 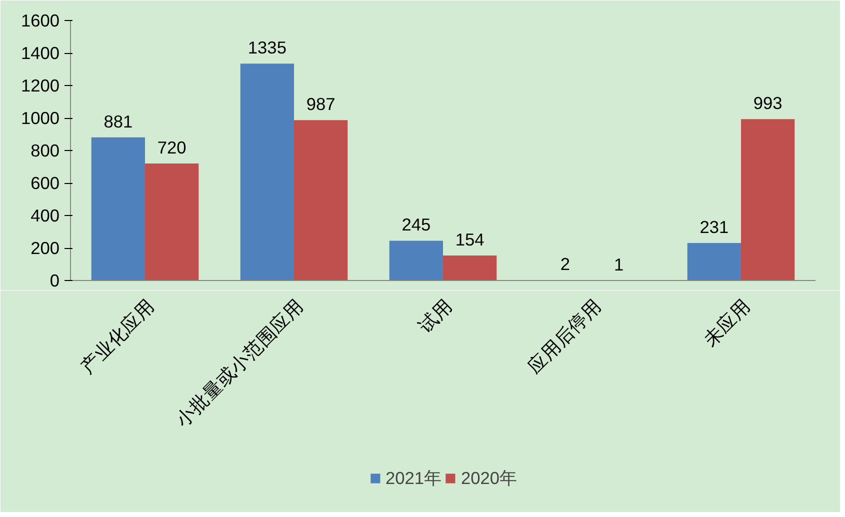 I want to click on data-label: 231, so click(x=714, y=226).